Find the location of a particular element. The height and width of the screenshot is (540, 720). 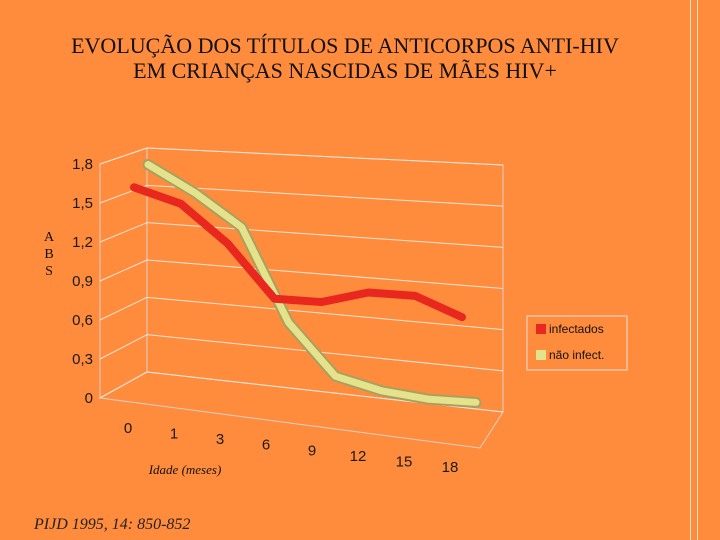

y-tick-label: 1,2 is located at coordinates (82, 242).